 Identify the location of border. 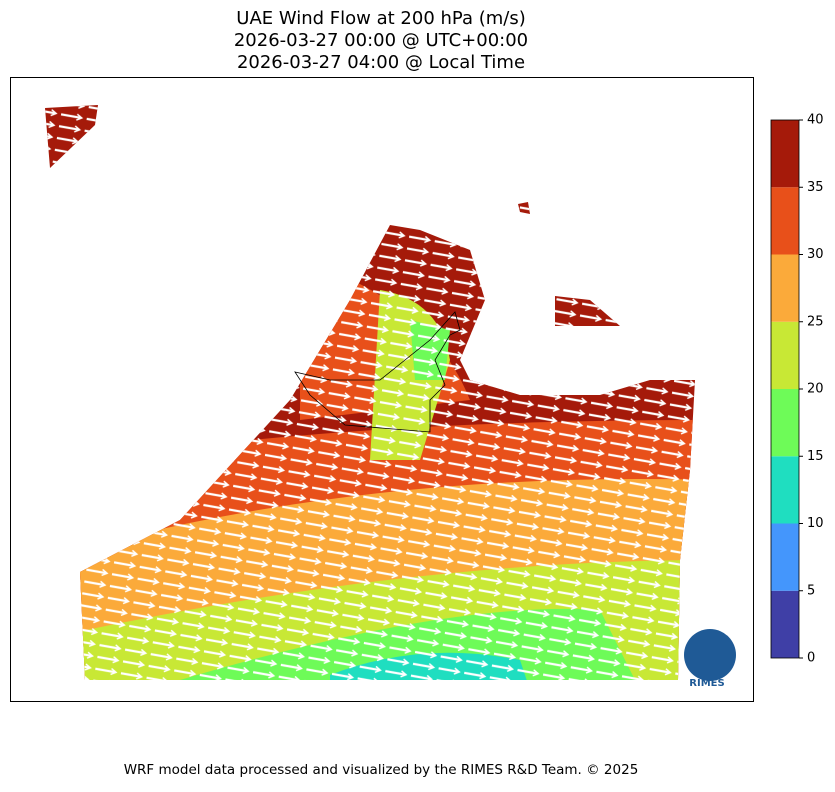
(377, 372).